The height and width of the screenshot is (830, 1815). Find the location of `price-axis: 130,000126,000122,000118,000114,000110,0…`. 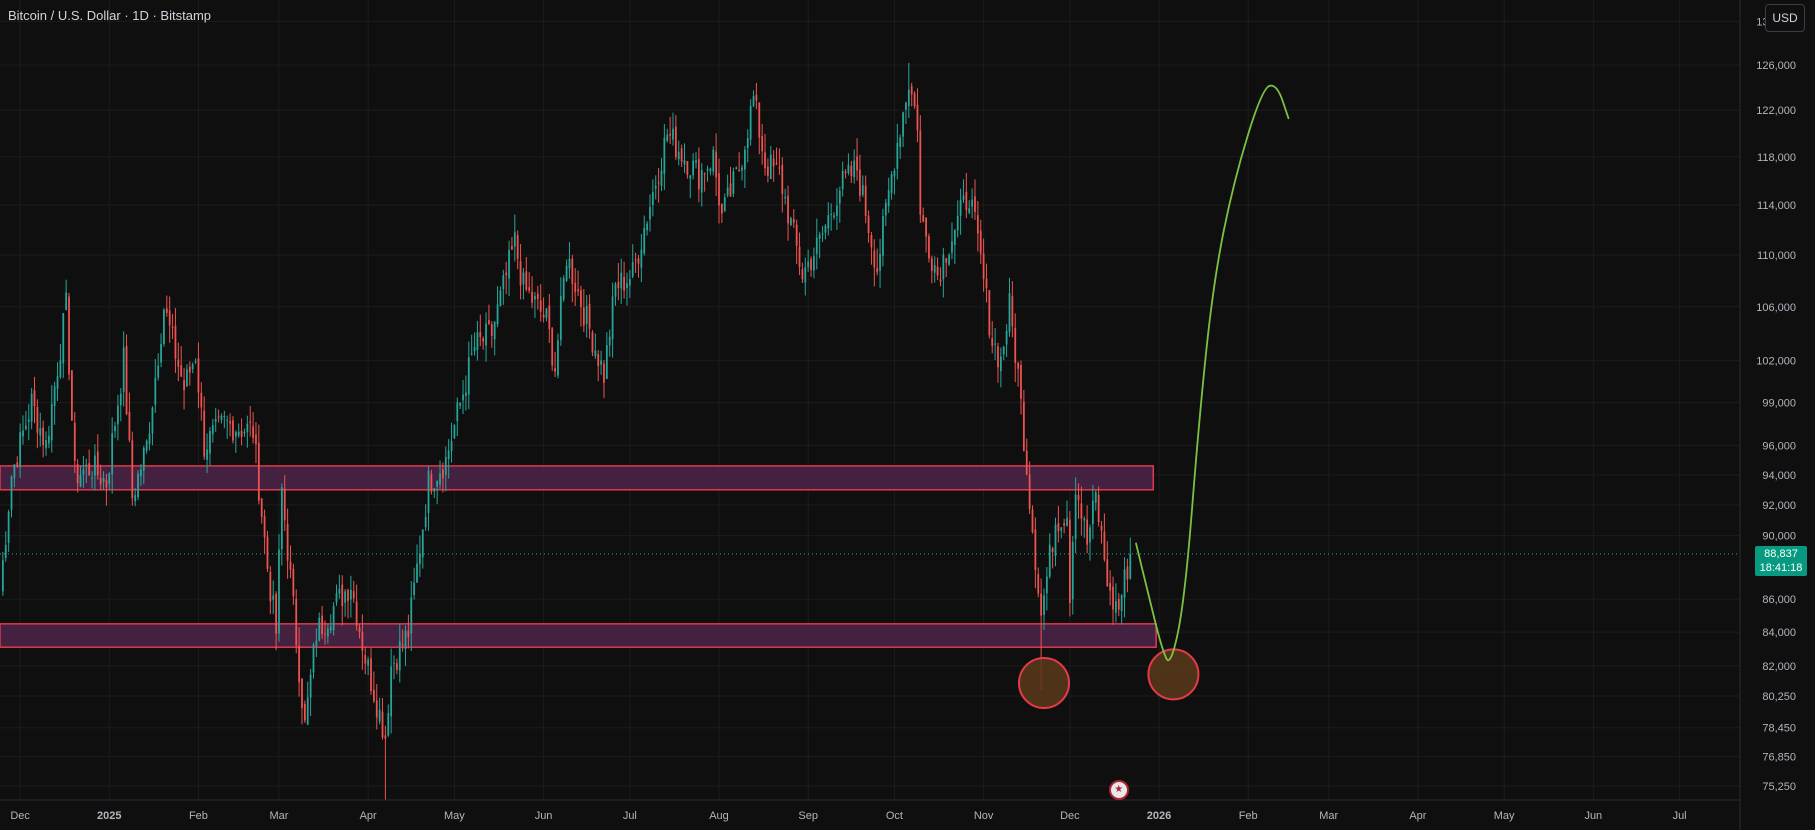

price-axis: 130,000126,000122,000118,000114,000110,0… is located at coordinates (1776, 404).